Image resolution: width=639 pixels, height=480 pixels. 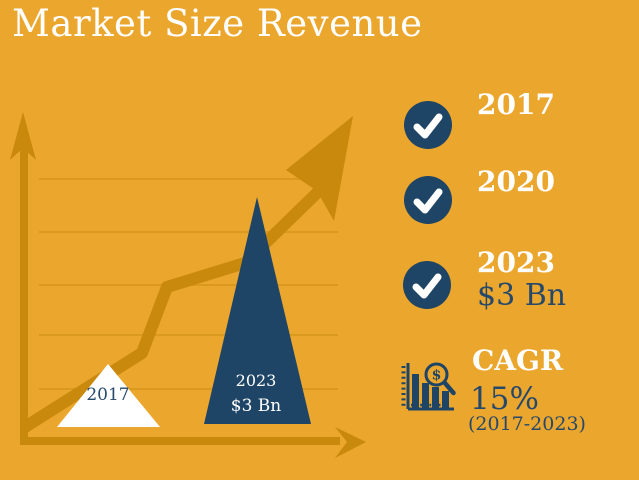 I want to click on marker-2023-label: 2023, so click(x=256, y=380).